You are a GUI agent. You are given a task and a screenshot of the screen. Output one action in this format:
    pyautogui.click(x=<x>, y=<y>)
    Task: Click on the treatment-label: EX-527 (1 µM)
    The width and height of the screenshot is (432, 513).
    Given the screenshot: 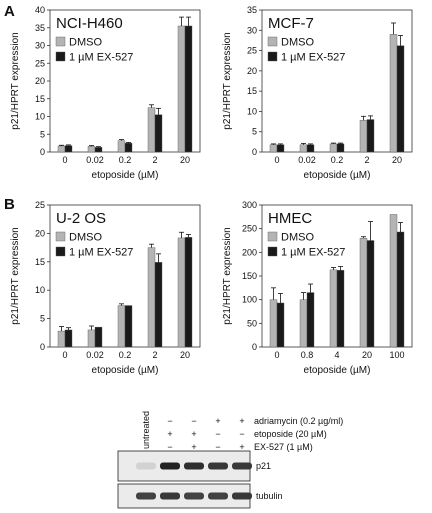 What is the action you would take?
    pyautogui.click(x=283, y=447)
    